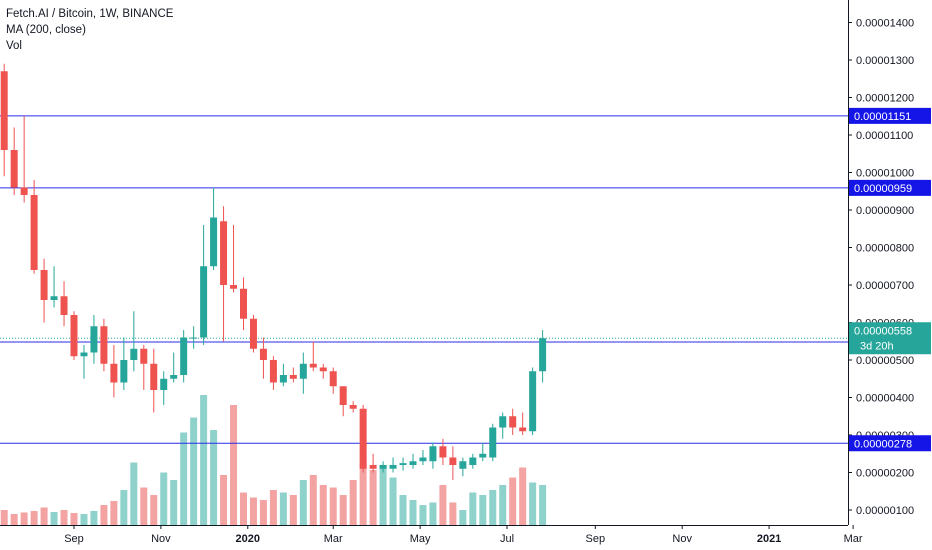 The height and width of the screenshot is (550, 932). Describe the element at coordinates (769, 539) in the screenshot. I see `x-tick-label: 2021` at that location.